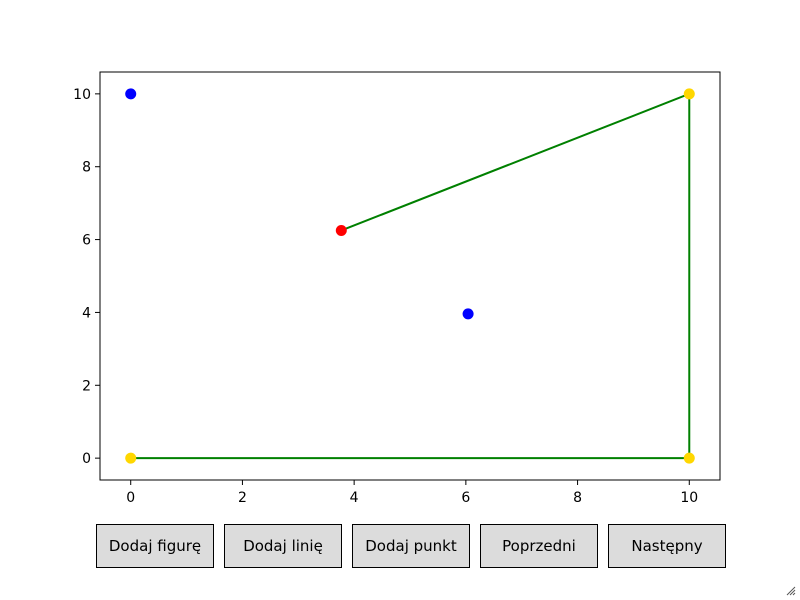 Image resolution: width=800 pixels, height=600 pixels. Describe the element at coordinates (86, 168) in the screenshot. I see `y-tick-label: 8` at that location.